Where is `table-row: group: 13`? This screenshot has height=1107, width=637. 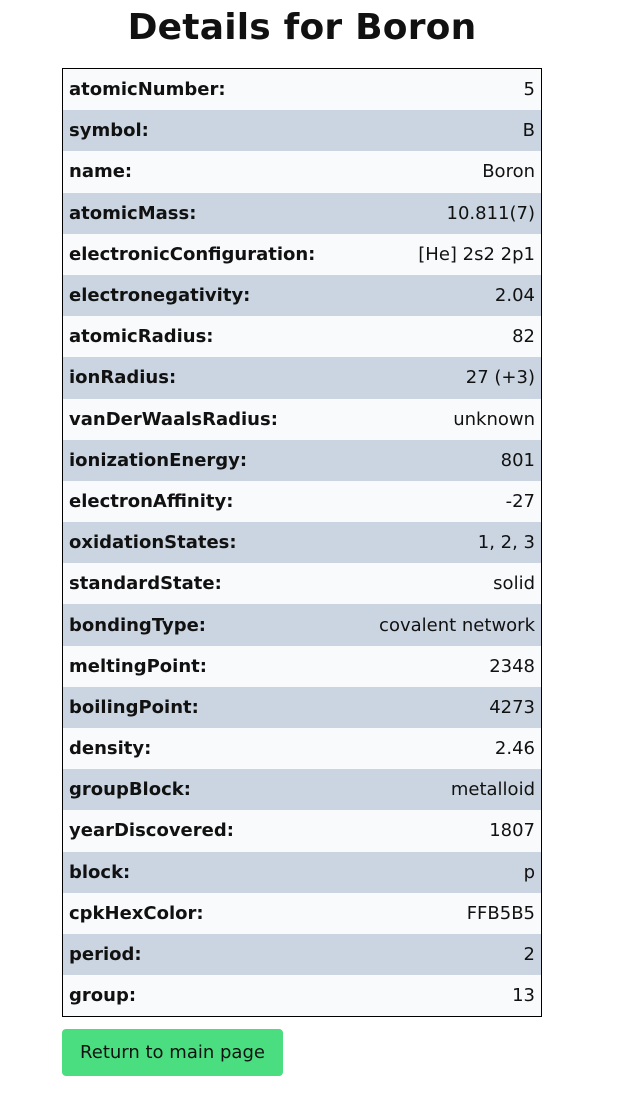 table-row: group: 13 is located at coordinates (302, 996).